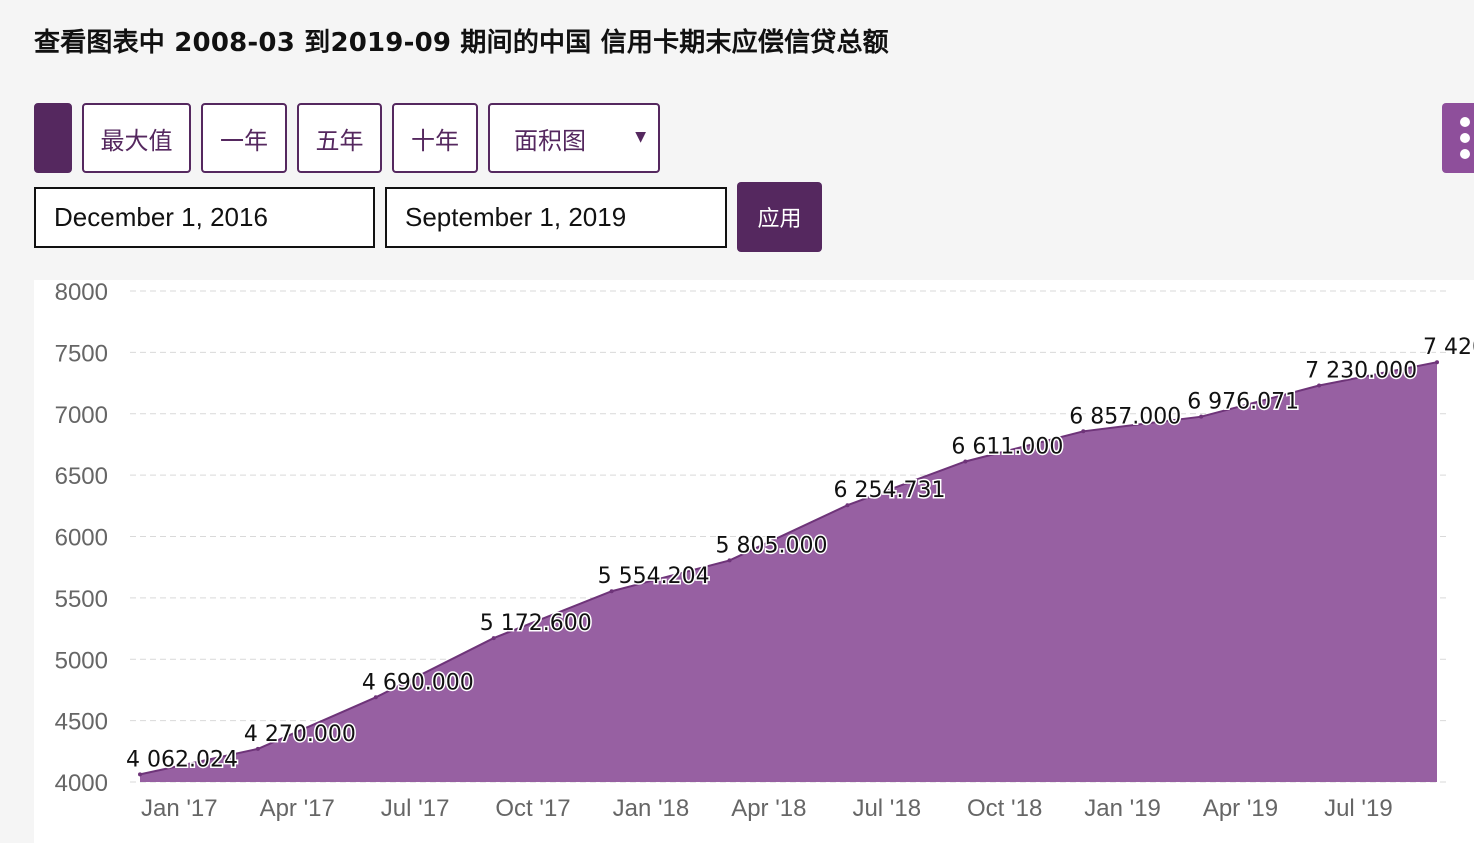  Describe the element at coordinates (1358, 808) in the screenshot. I see `x-tick-label: Jul '19` at that location.